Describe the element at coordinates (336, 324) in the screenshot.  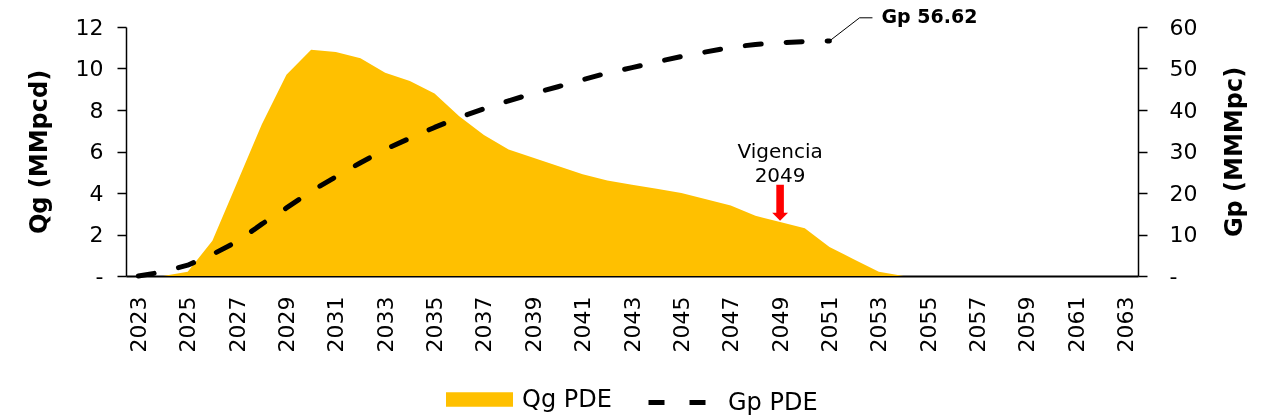
I see `x-tick-label: 2031` at that location.